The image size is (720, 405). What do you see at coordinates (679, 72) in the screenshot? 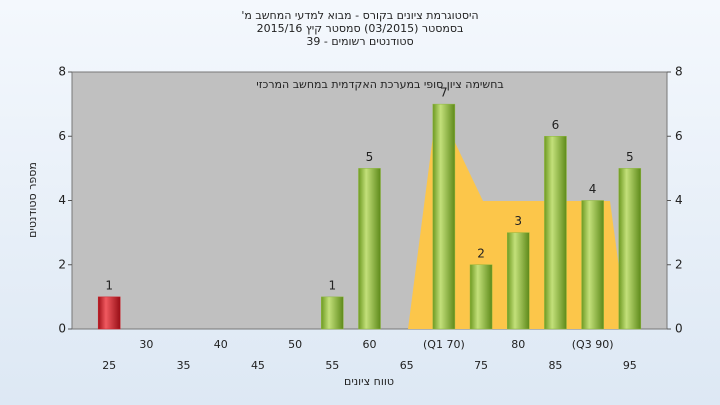
I see `y2-tick-label: 8` at bounding box center [679, 72].